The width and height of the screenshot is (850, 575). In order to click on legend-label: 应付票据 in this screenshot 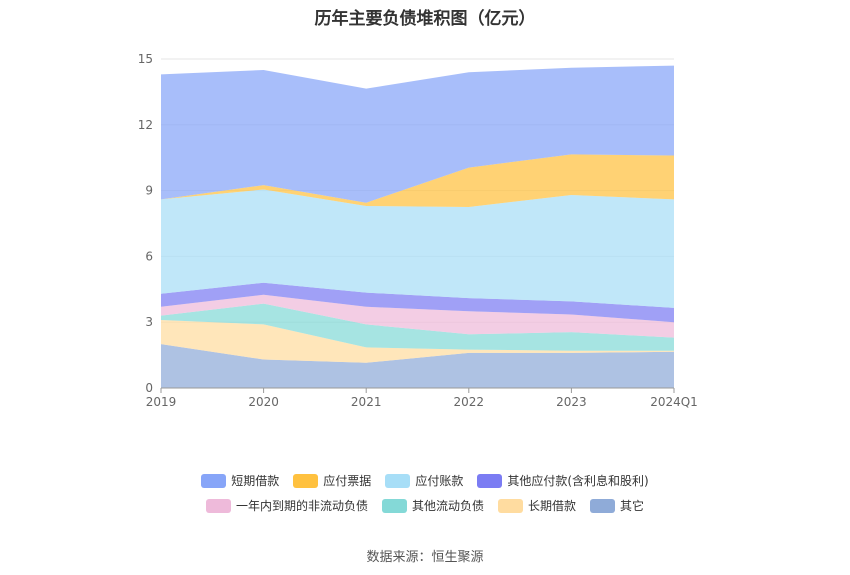, I will do `click(347, 481)`.